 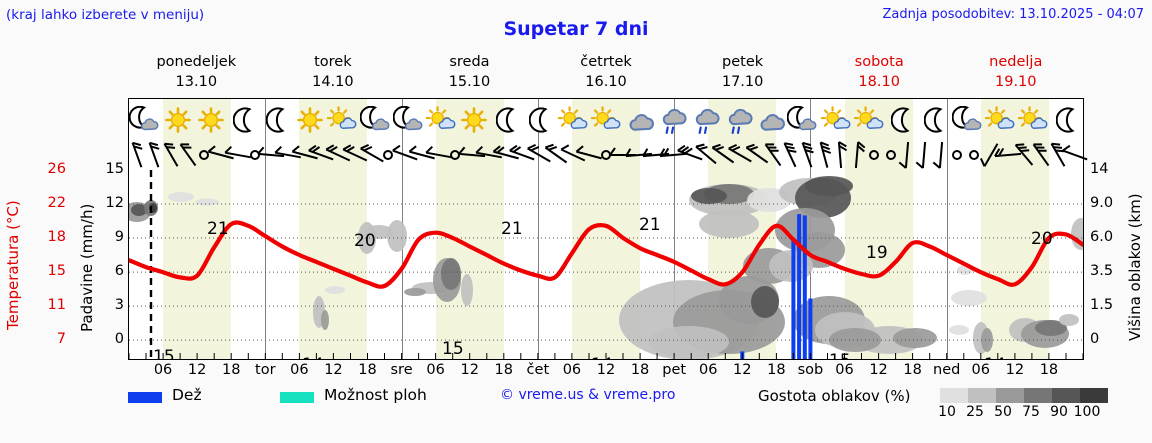 I want to click on cloud-scale-label-0: 10, so click(x=947, y=412).